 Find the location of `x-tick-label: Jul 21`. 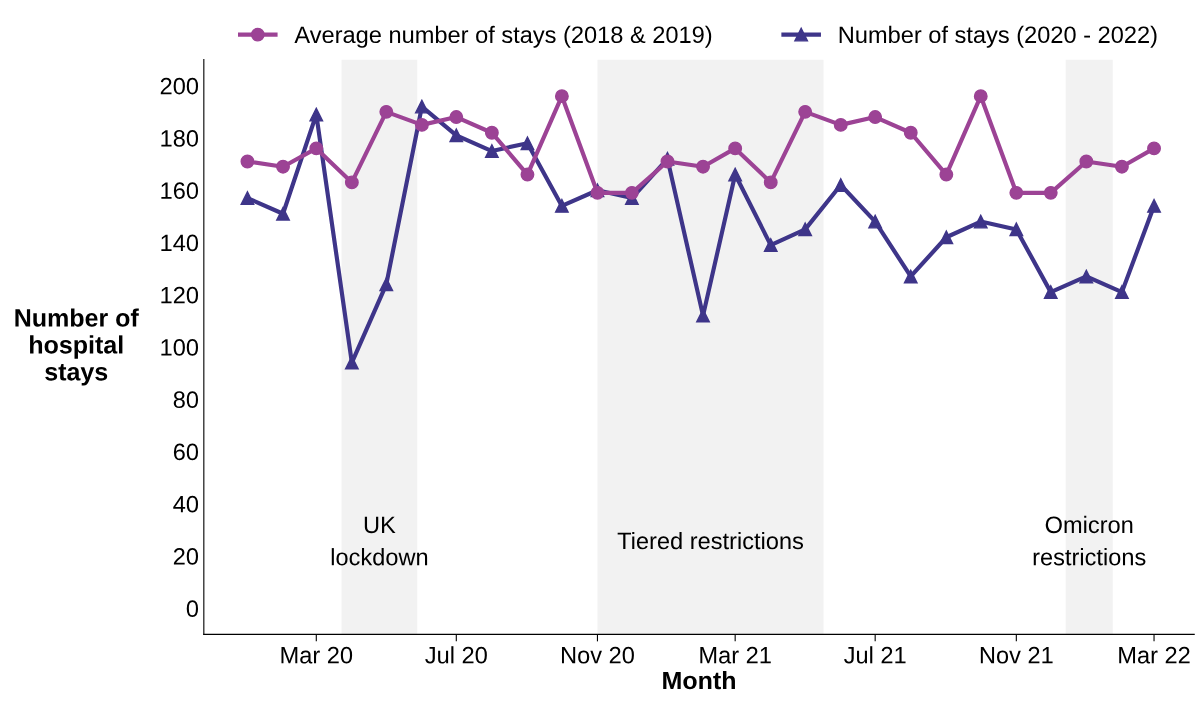

x-tick-label: Jul 21 is located at coordinates (875, 655).